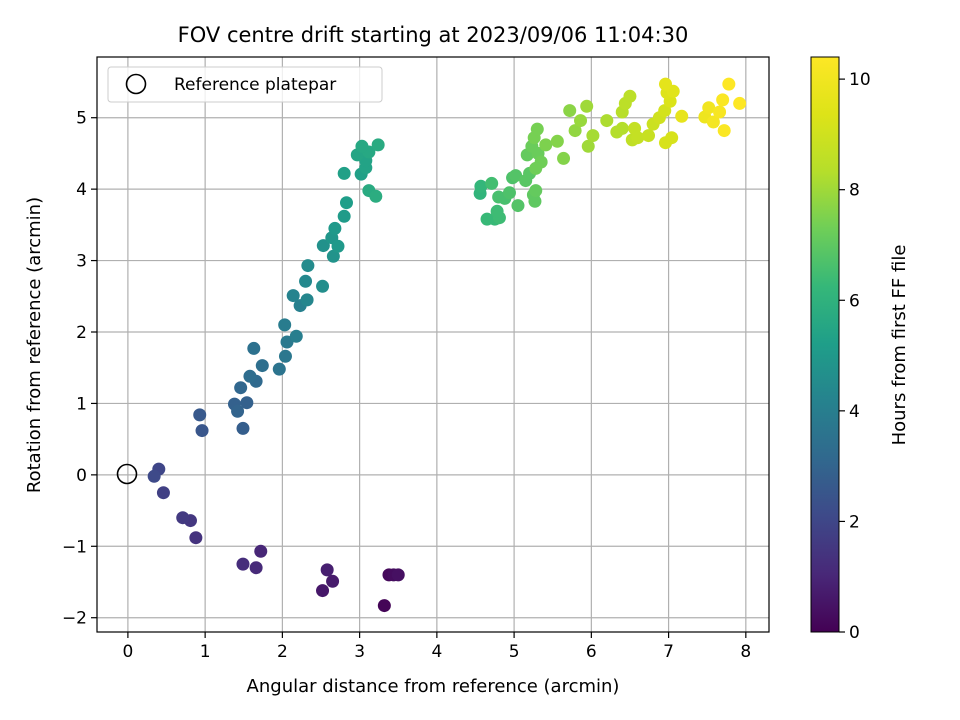  Describe the element at coordinates (668, 652) in the screenshot. I see `x-tick-label: 7` at that location.